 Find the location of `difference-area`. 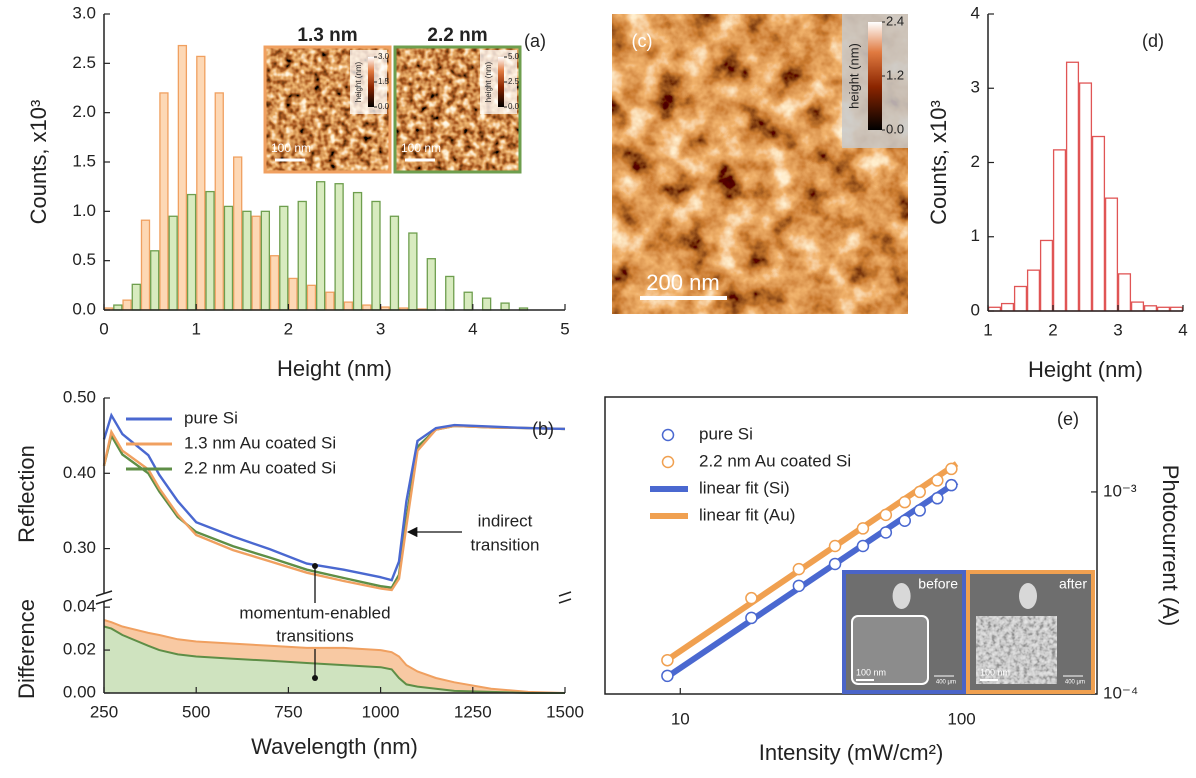

difference-area is located at coordinates (334, 659).